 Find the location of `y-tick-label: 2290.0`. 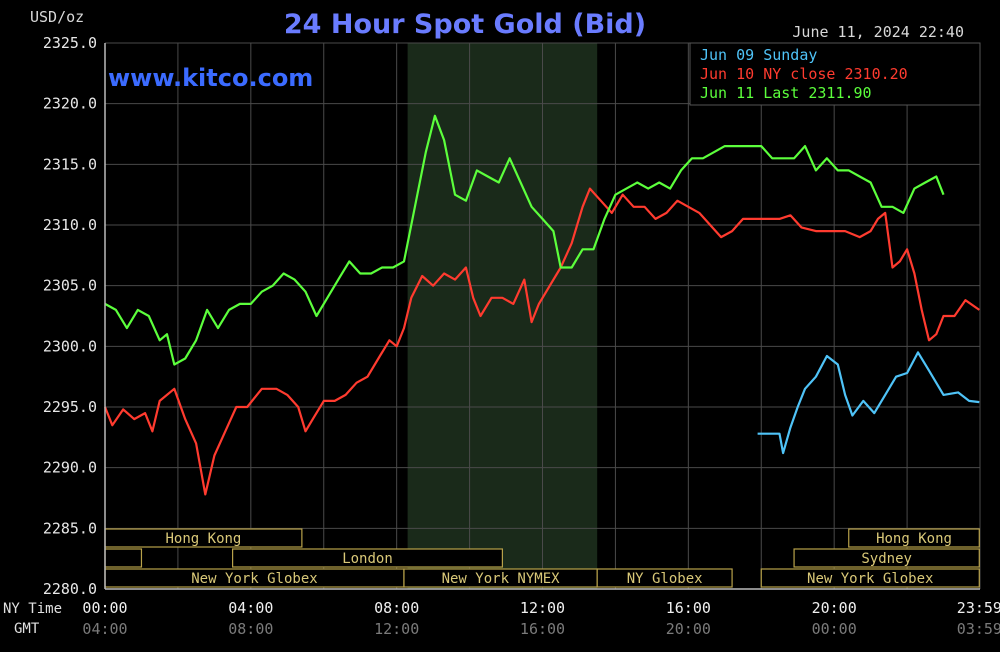

y-tick-label: 2290.0 is located at coordinates (70, 468).